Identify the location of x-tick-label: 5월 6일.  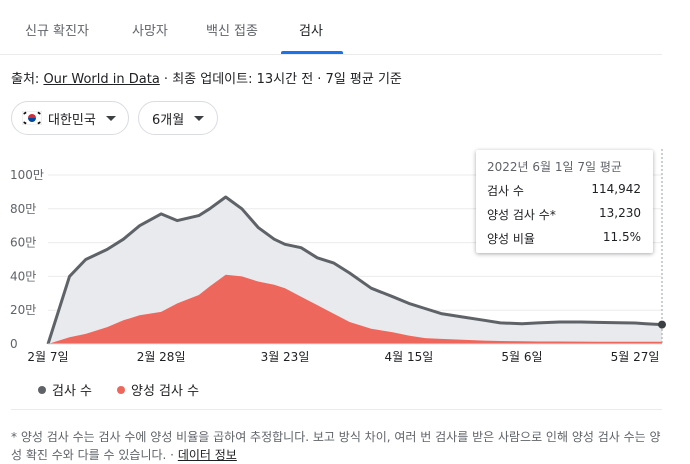
(521, 357).